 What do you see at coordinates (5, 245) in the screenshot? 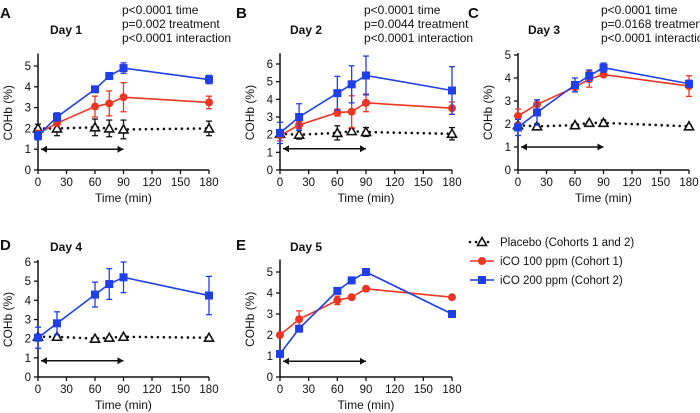
I see `panel-label: D` at bounding box center [5, 245].